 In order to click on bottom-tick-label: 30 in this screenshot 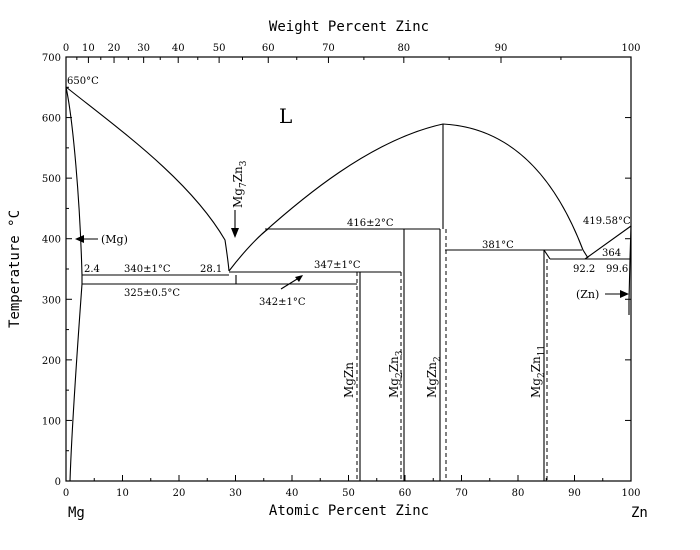, I will do `click(235, 493)`.